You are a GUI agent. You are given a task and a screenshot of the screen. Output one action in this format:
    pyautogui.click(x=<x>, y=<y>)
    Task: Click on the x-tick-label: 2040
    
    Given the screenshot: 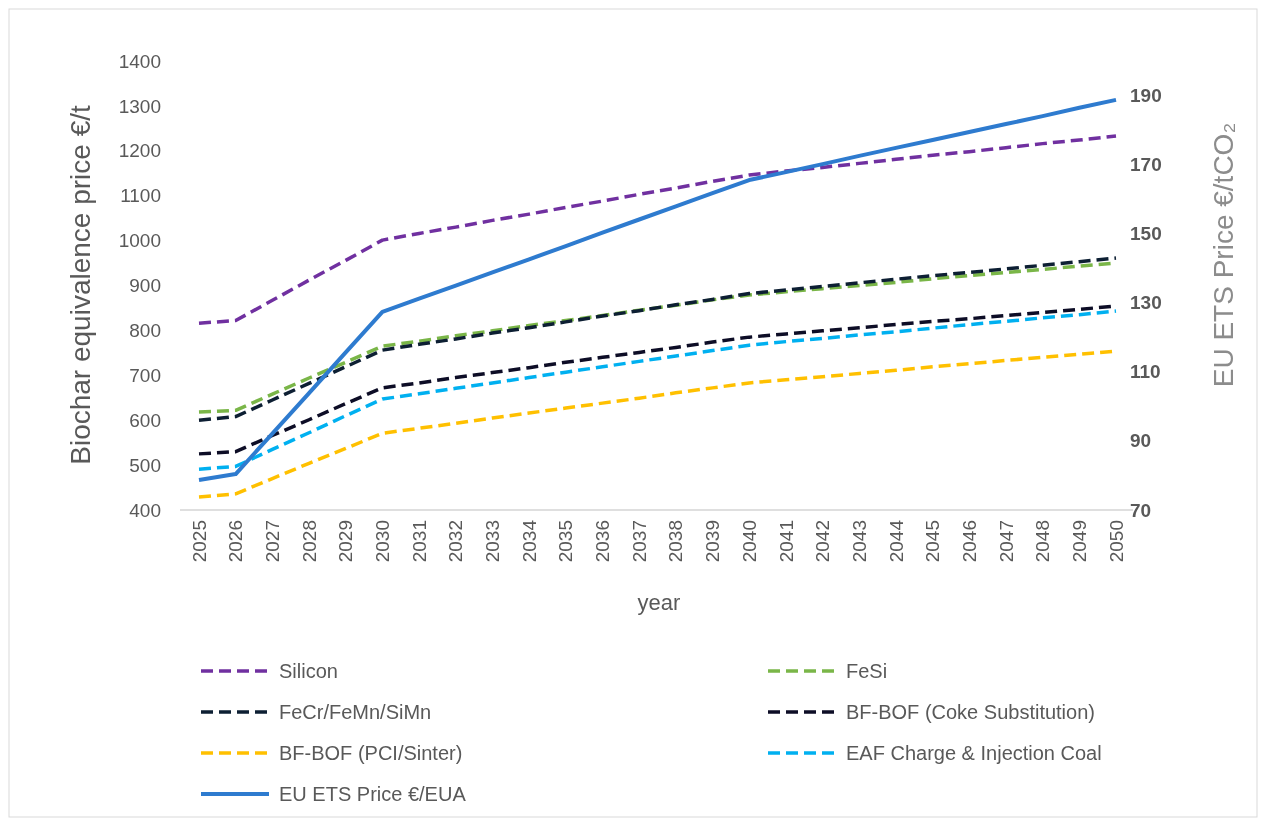 What is the action you would take?
    pyautogui.click(x=749, y=541)
    